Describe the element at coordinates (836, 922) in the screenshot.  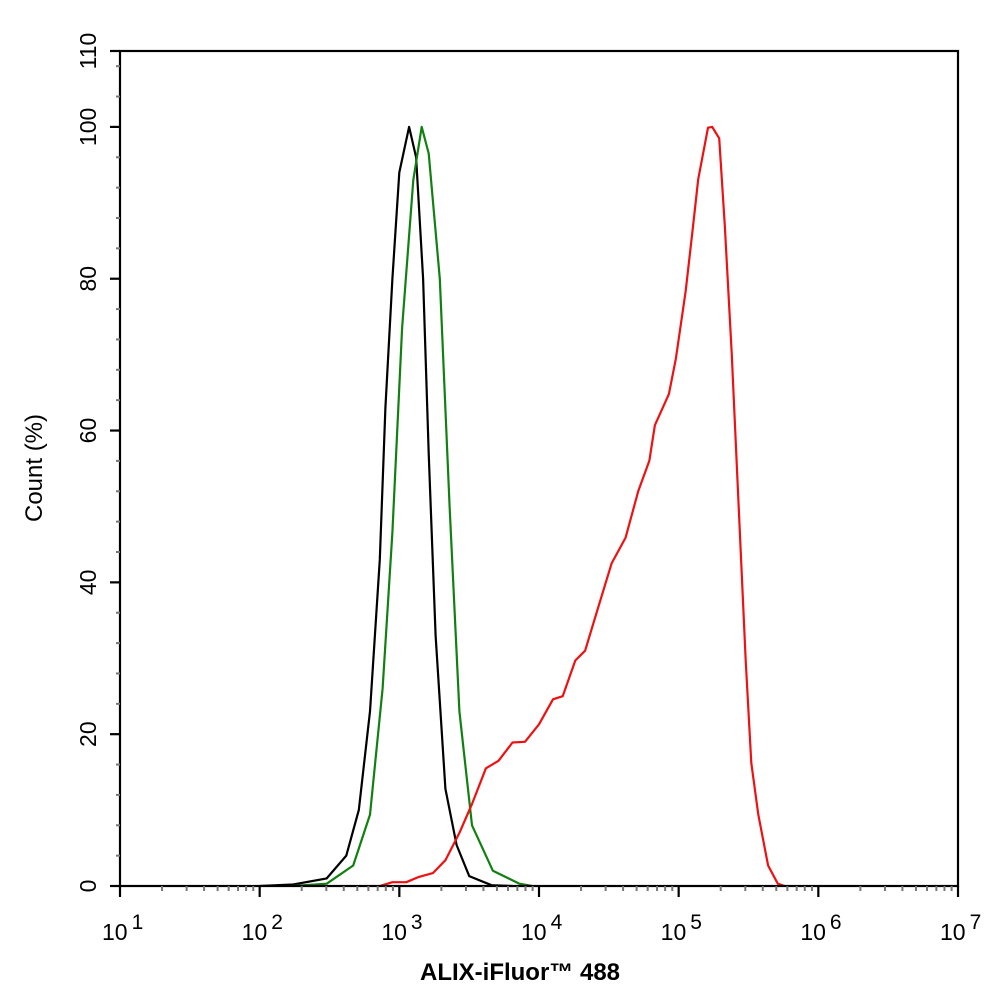
I see `x-tick-exponent: 6` at that location.